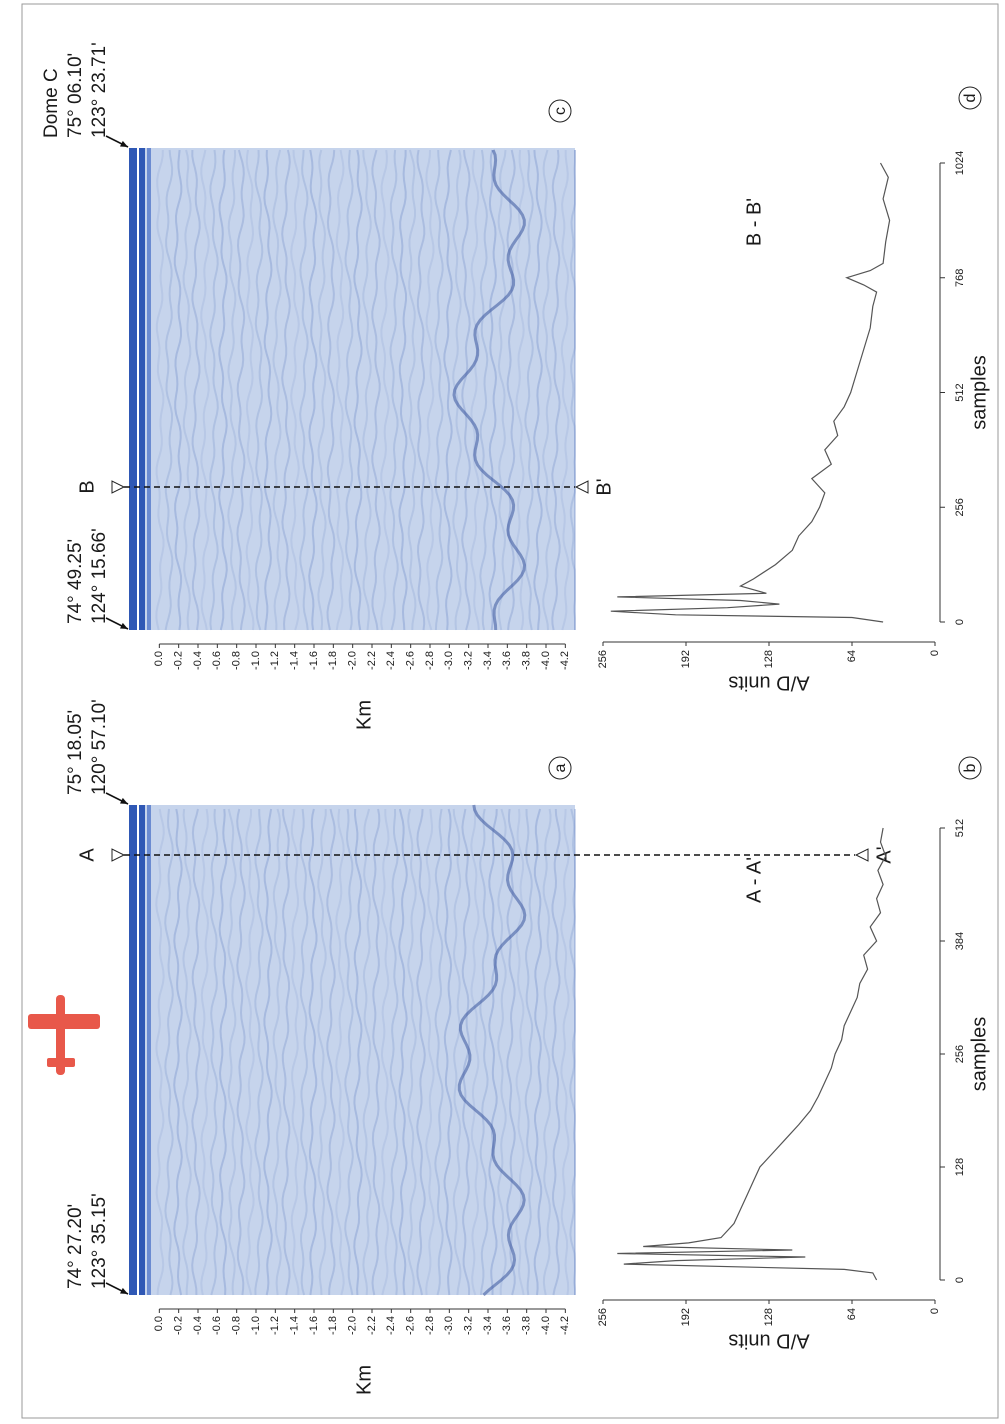  Describe the element at coordinates (469, 660) in the screenshot. I see `y-tick-label: -3.2` at that location.